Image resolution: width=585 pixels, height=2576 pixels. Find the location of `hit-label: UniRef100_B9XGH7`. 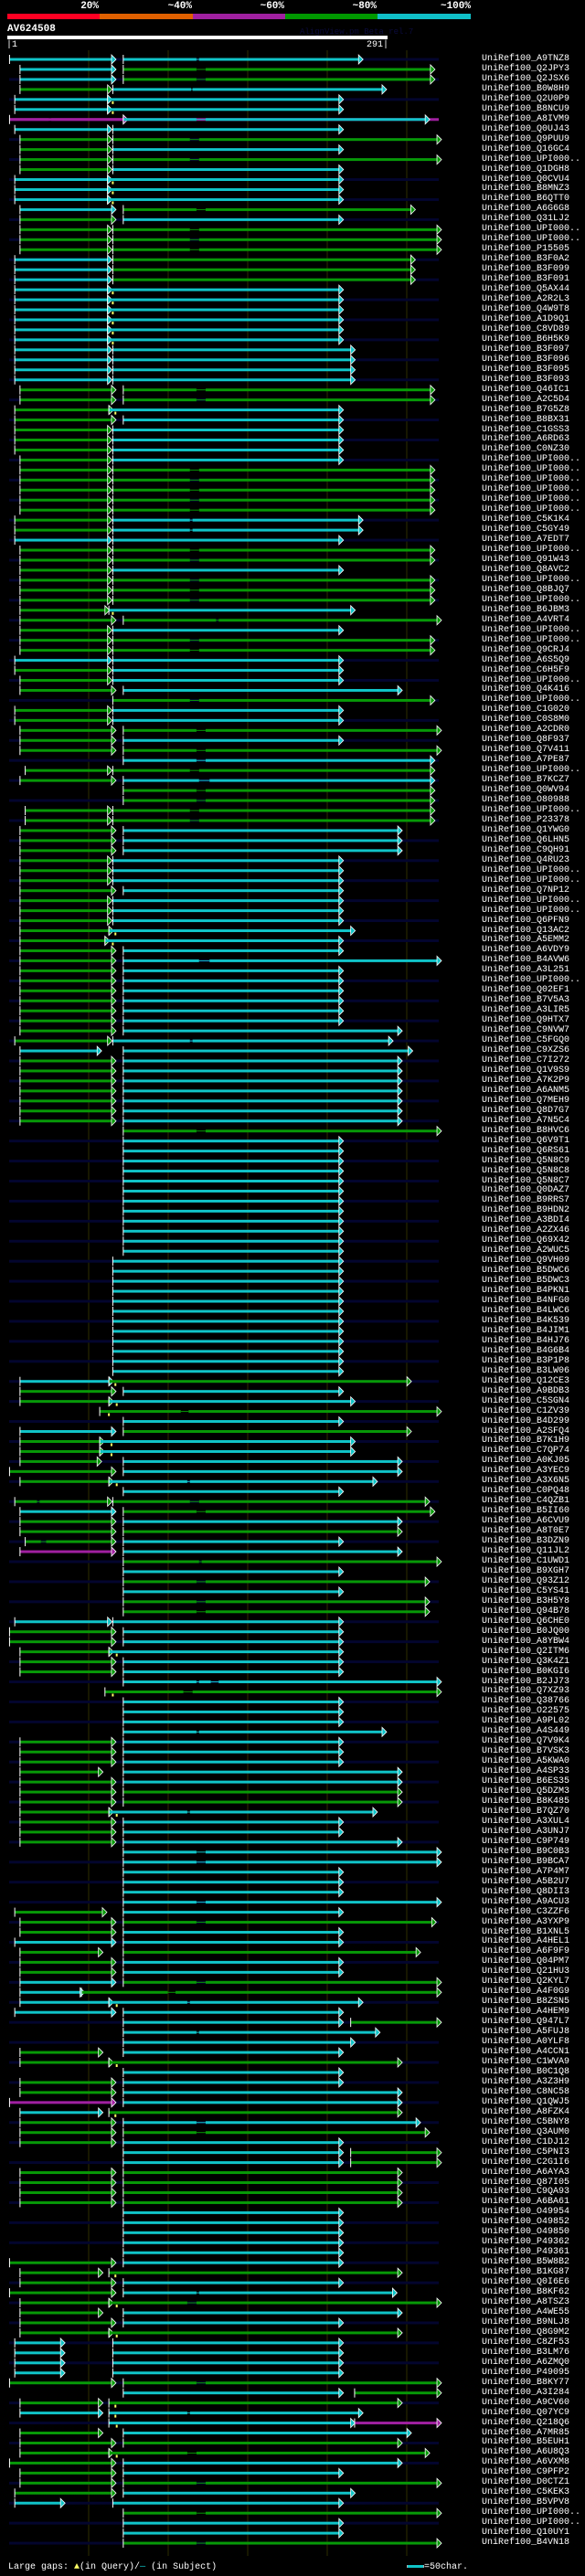

hit-label: UniRef100_B9XGH7 is located at coordinates (526, 1570).